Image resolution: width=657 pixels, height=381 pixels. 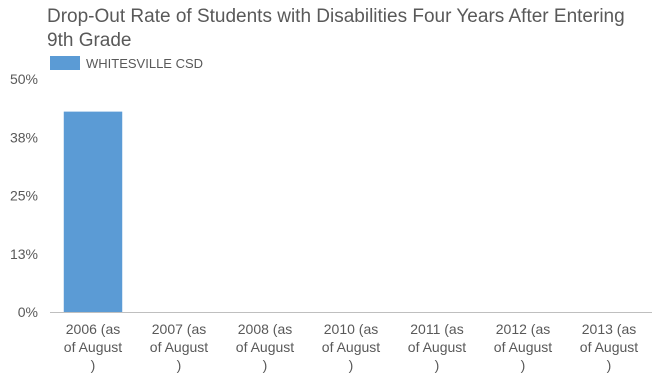 I want to click on x-tick-label: 2008 (as of August), so click(x=265, y=347).